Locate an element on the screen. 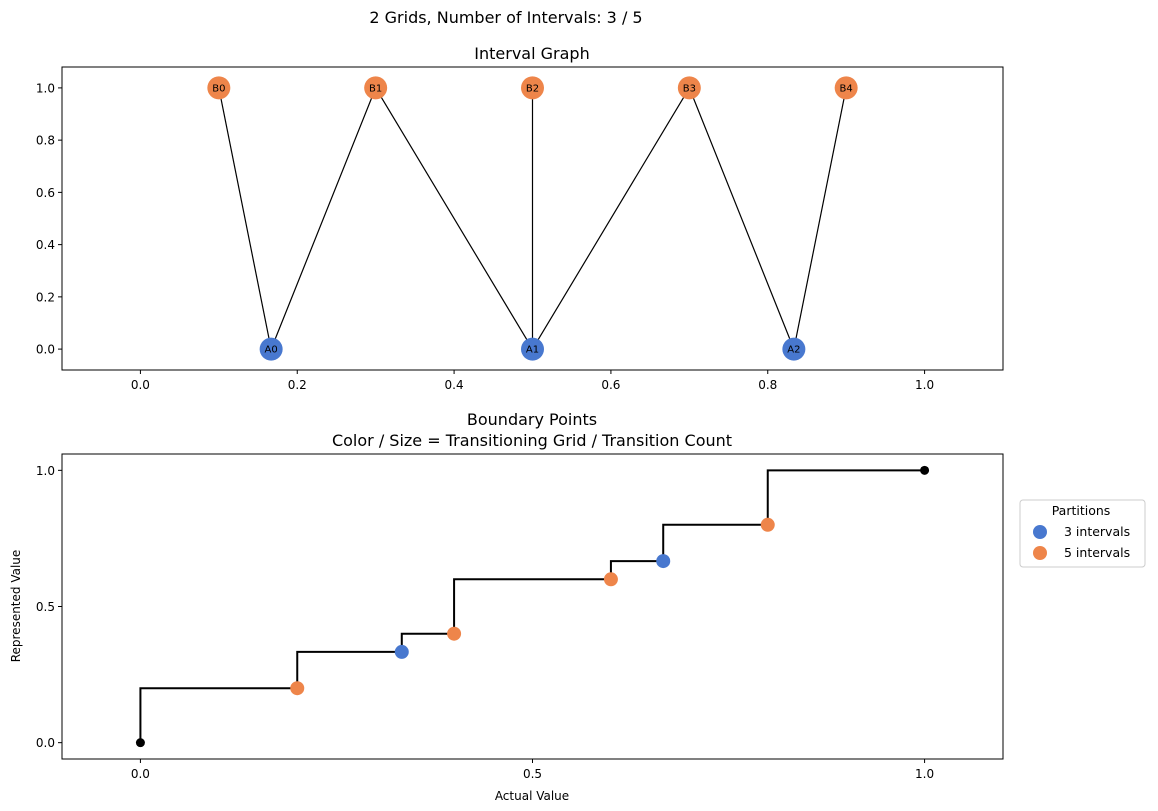  legend-marker-3-intervals is located at coordinates (1040, 532).